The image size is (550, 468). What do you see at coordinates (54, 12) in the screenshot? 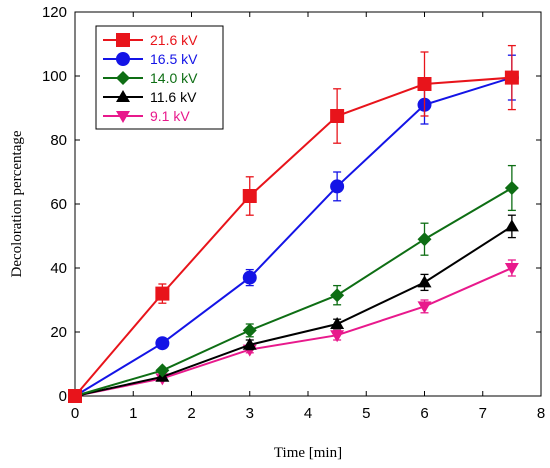
I see `y-tick-label: 120` at bounding box center [54, 12].